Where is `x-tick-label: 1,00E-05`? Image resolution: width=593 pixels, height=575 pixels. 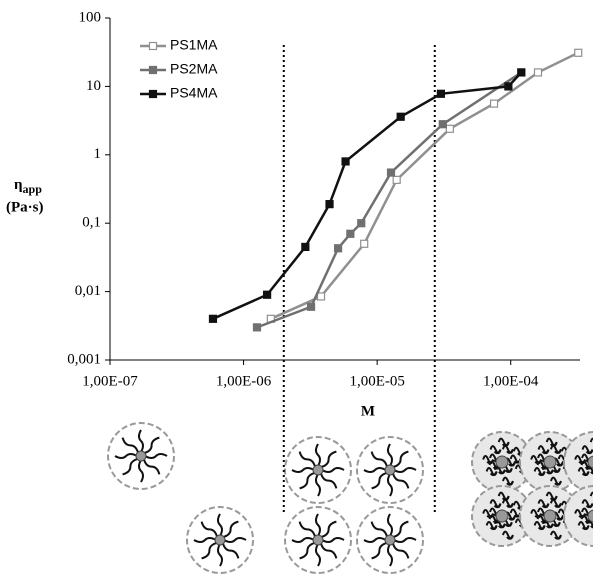 x-tick-label: 1,00E-05 is located at coordinates (376, 381).